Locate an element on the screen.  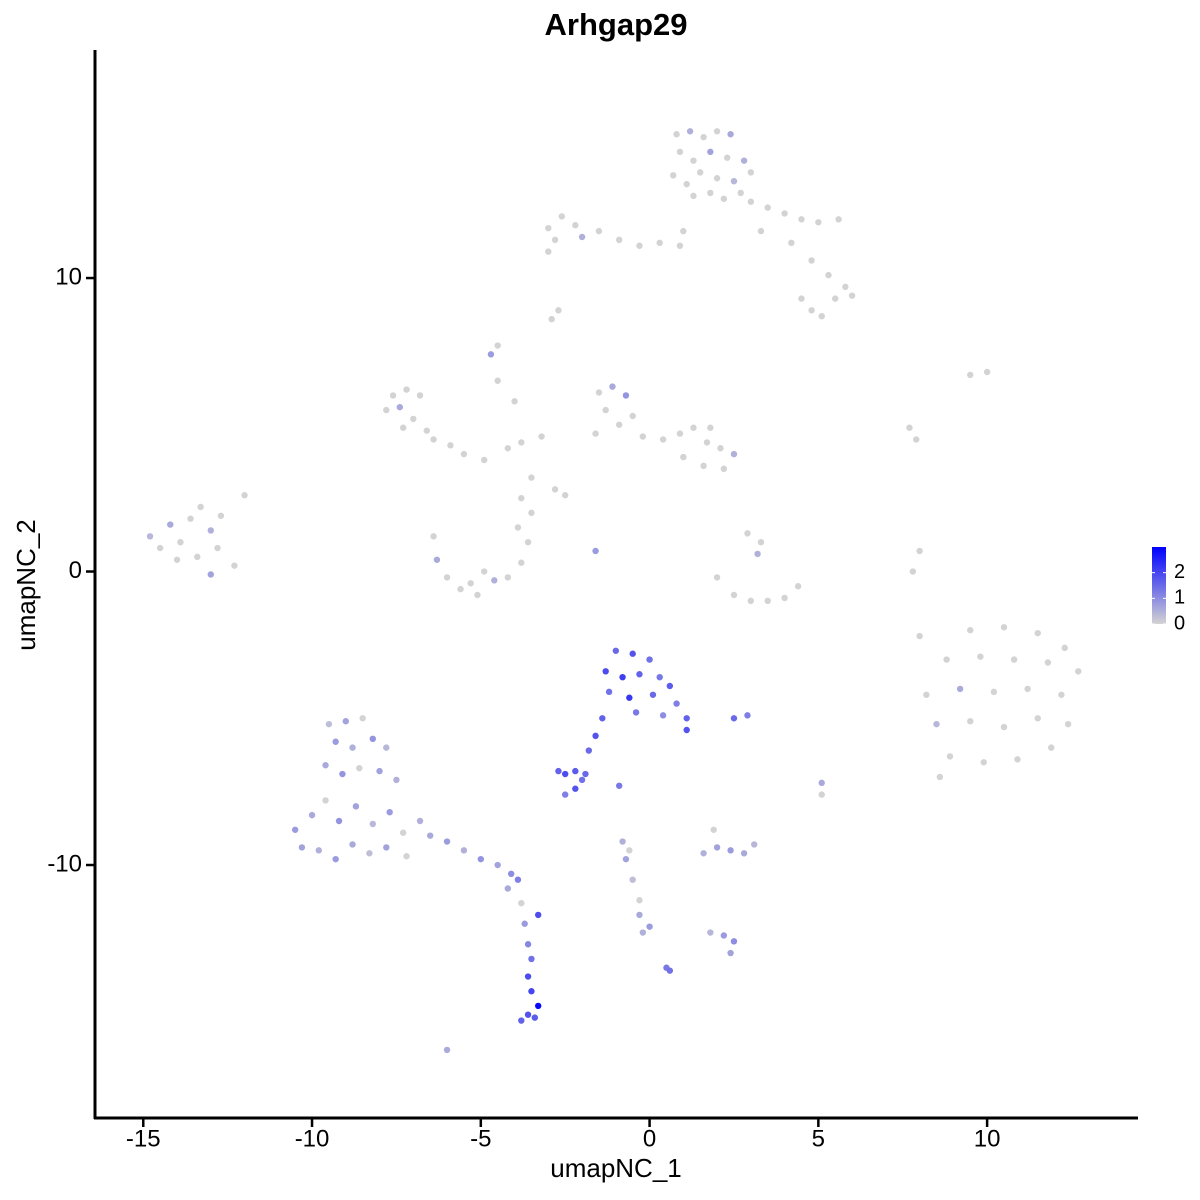
x-tick-label: -5 is located at coordinates (480, 1138).